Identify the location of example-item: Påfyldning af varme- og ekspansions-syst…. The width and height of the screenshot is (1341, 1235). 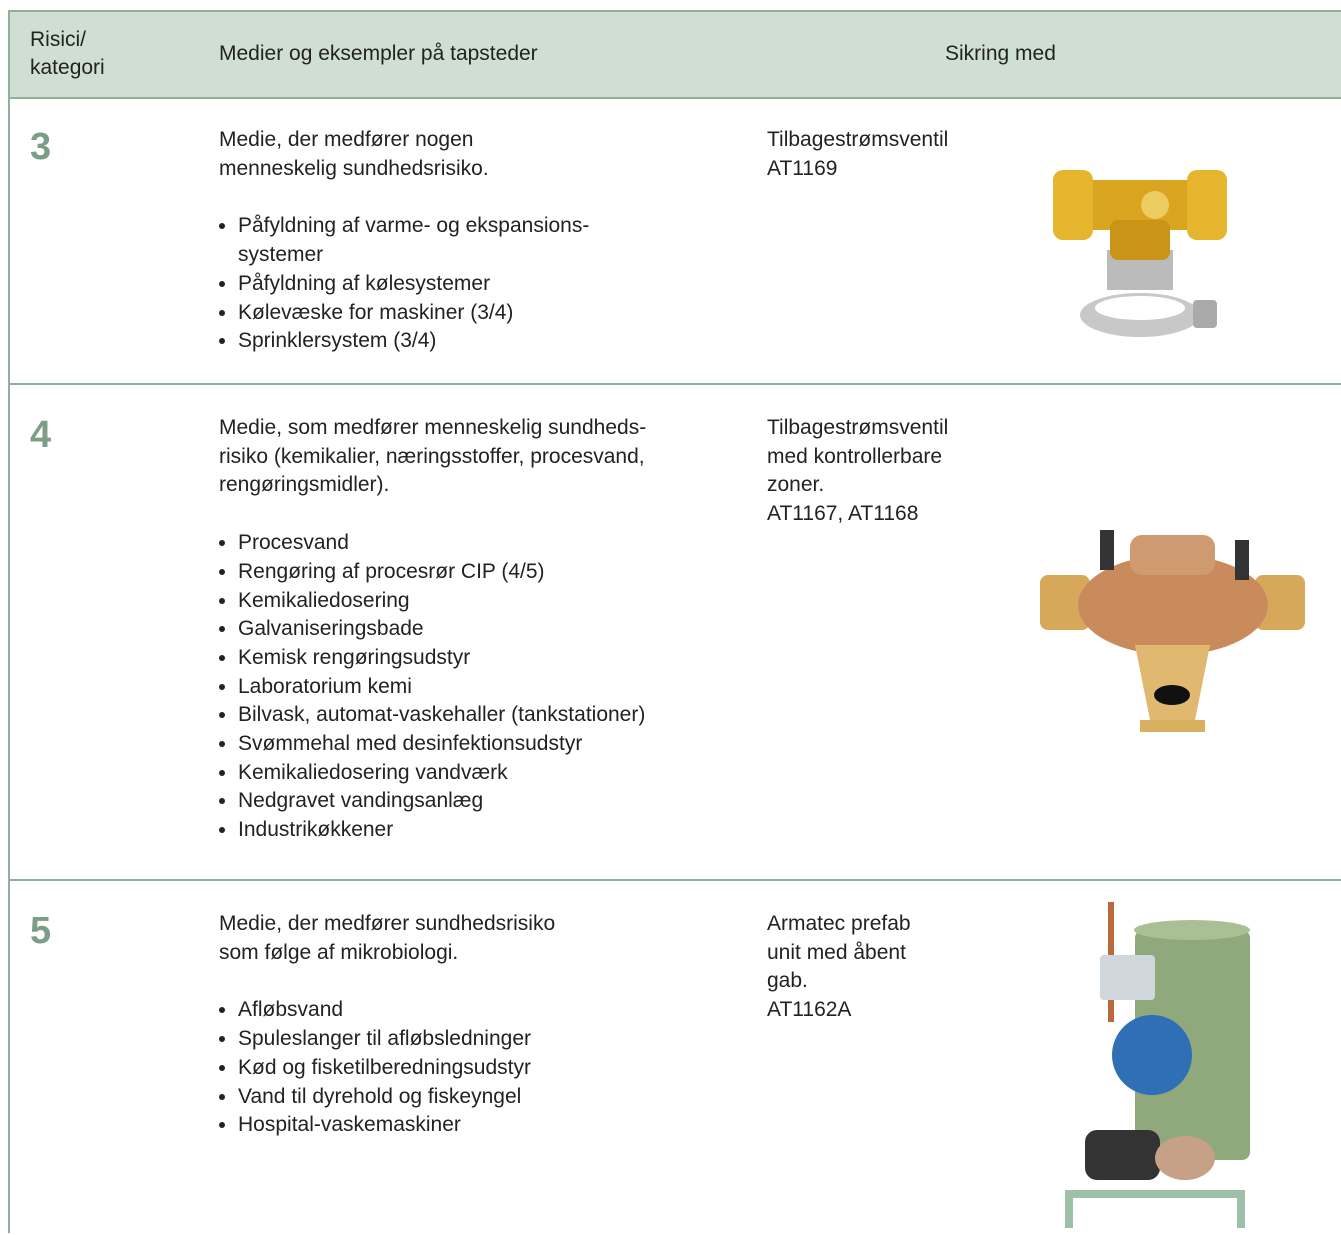
(488, 240).